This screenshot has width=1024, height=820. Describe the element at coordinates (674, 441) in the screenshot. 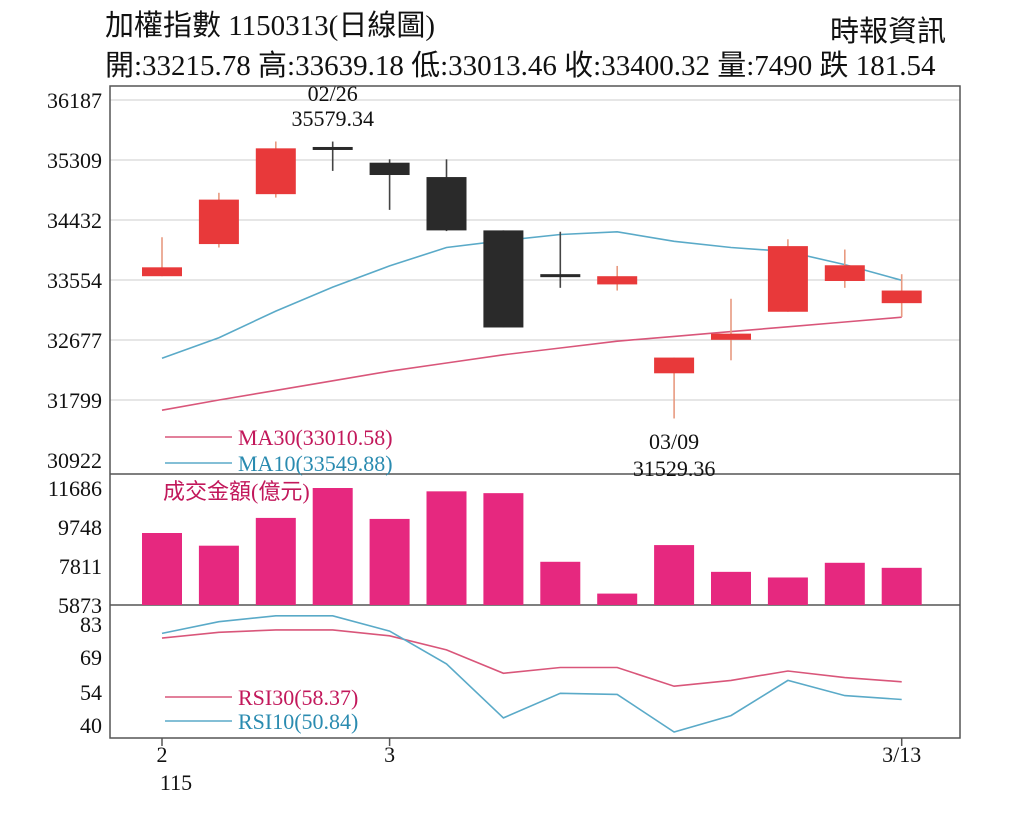

I see `annotation-low-date: 03/09` at that location.